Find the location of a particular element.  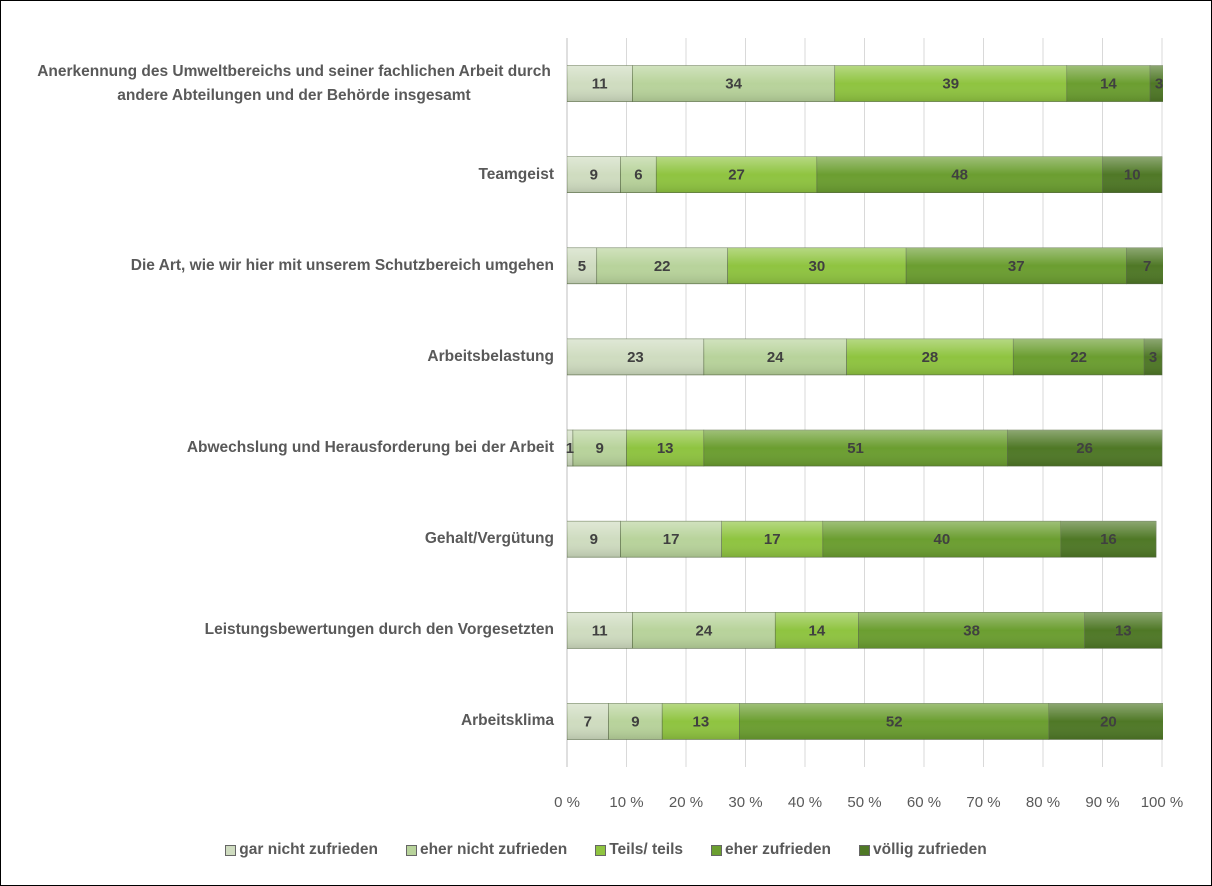

value-label: 34 is located at coordinates (733, 84).